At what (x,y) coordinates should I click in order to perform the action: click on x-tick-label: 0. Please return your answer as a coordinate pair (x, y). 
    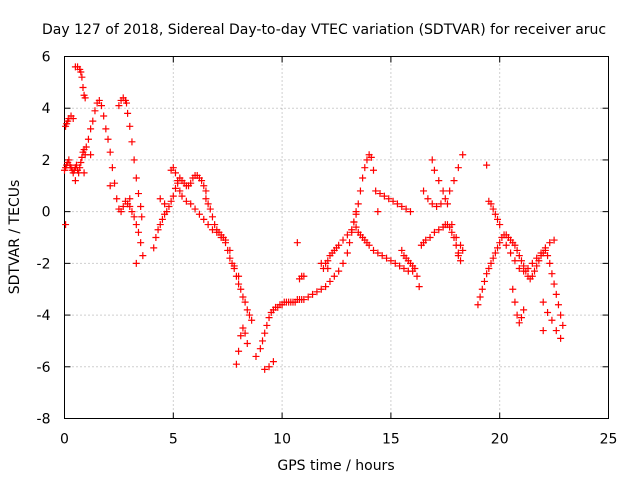
    Looking at the image, I should click on (64, 440).